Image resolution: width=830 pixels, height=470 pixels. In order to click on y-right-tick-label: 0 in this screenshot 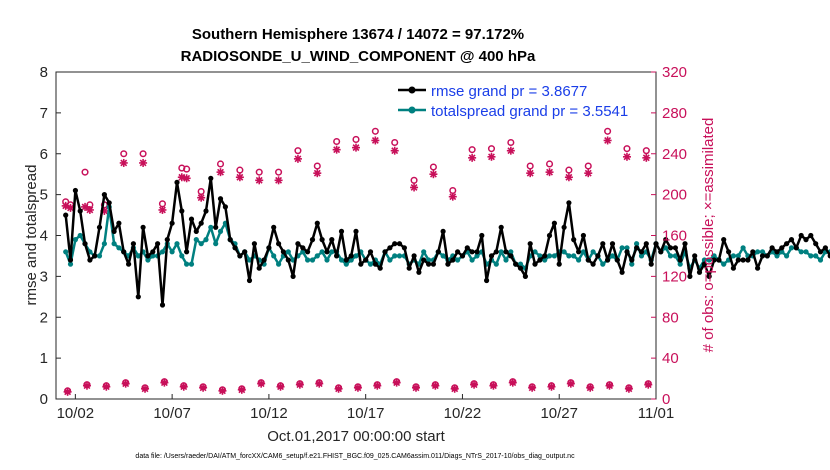, I will do `click(666, 399)`.